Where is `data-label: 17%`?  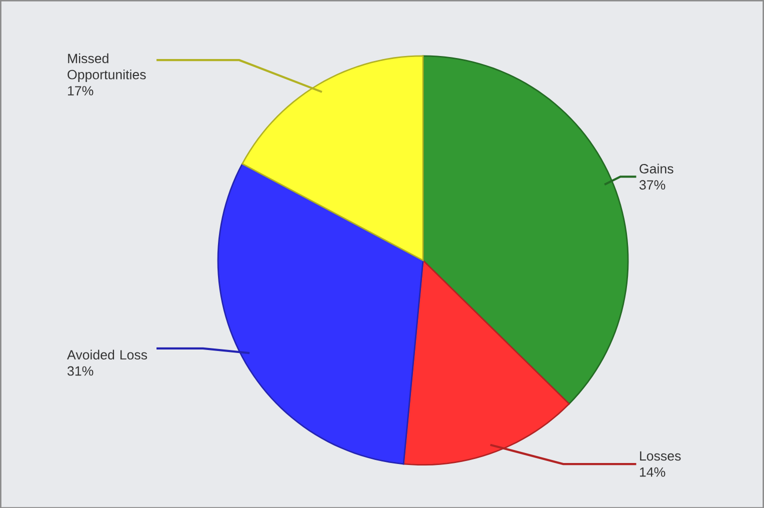 data-label: 17% is located at coordinates (81, 91).